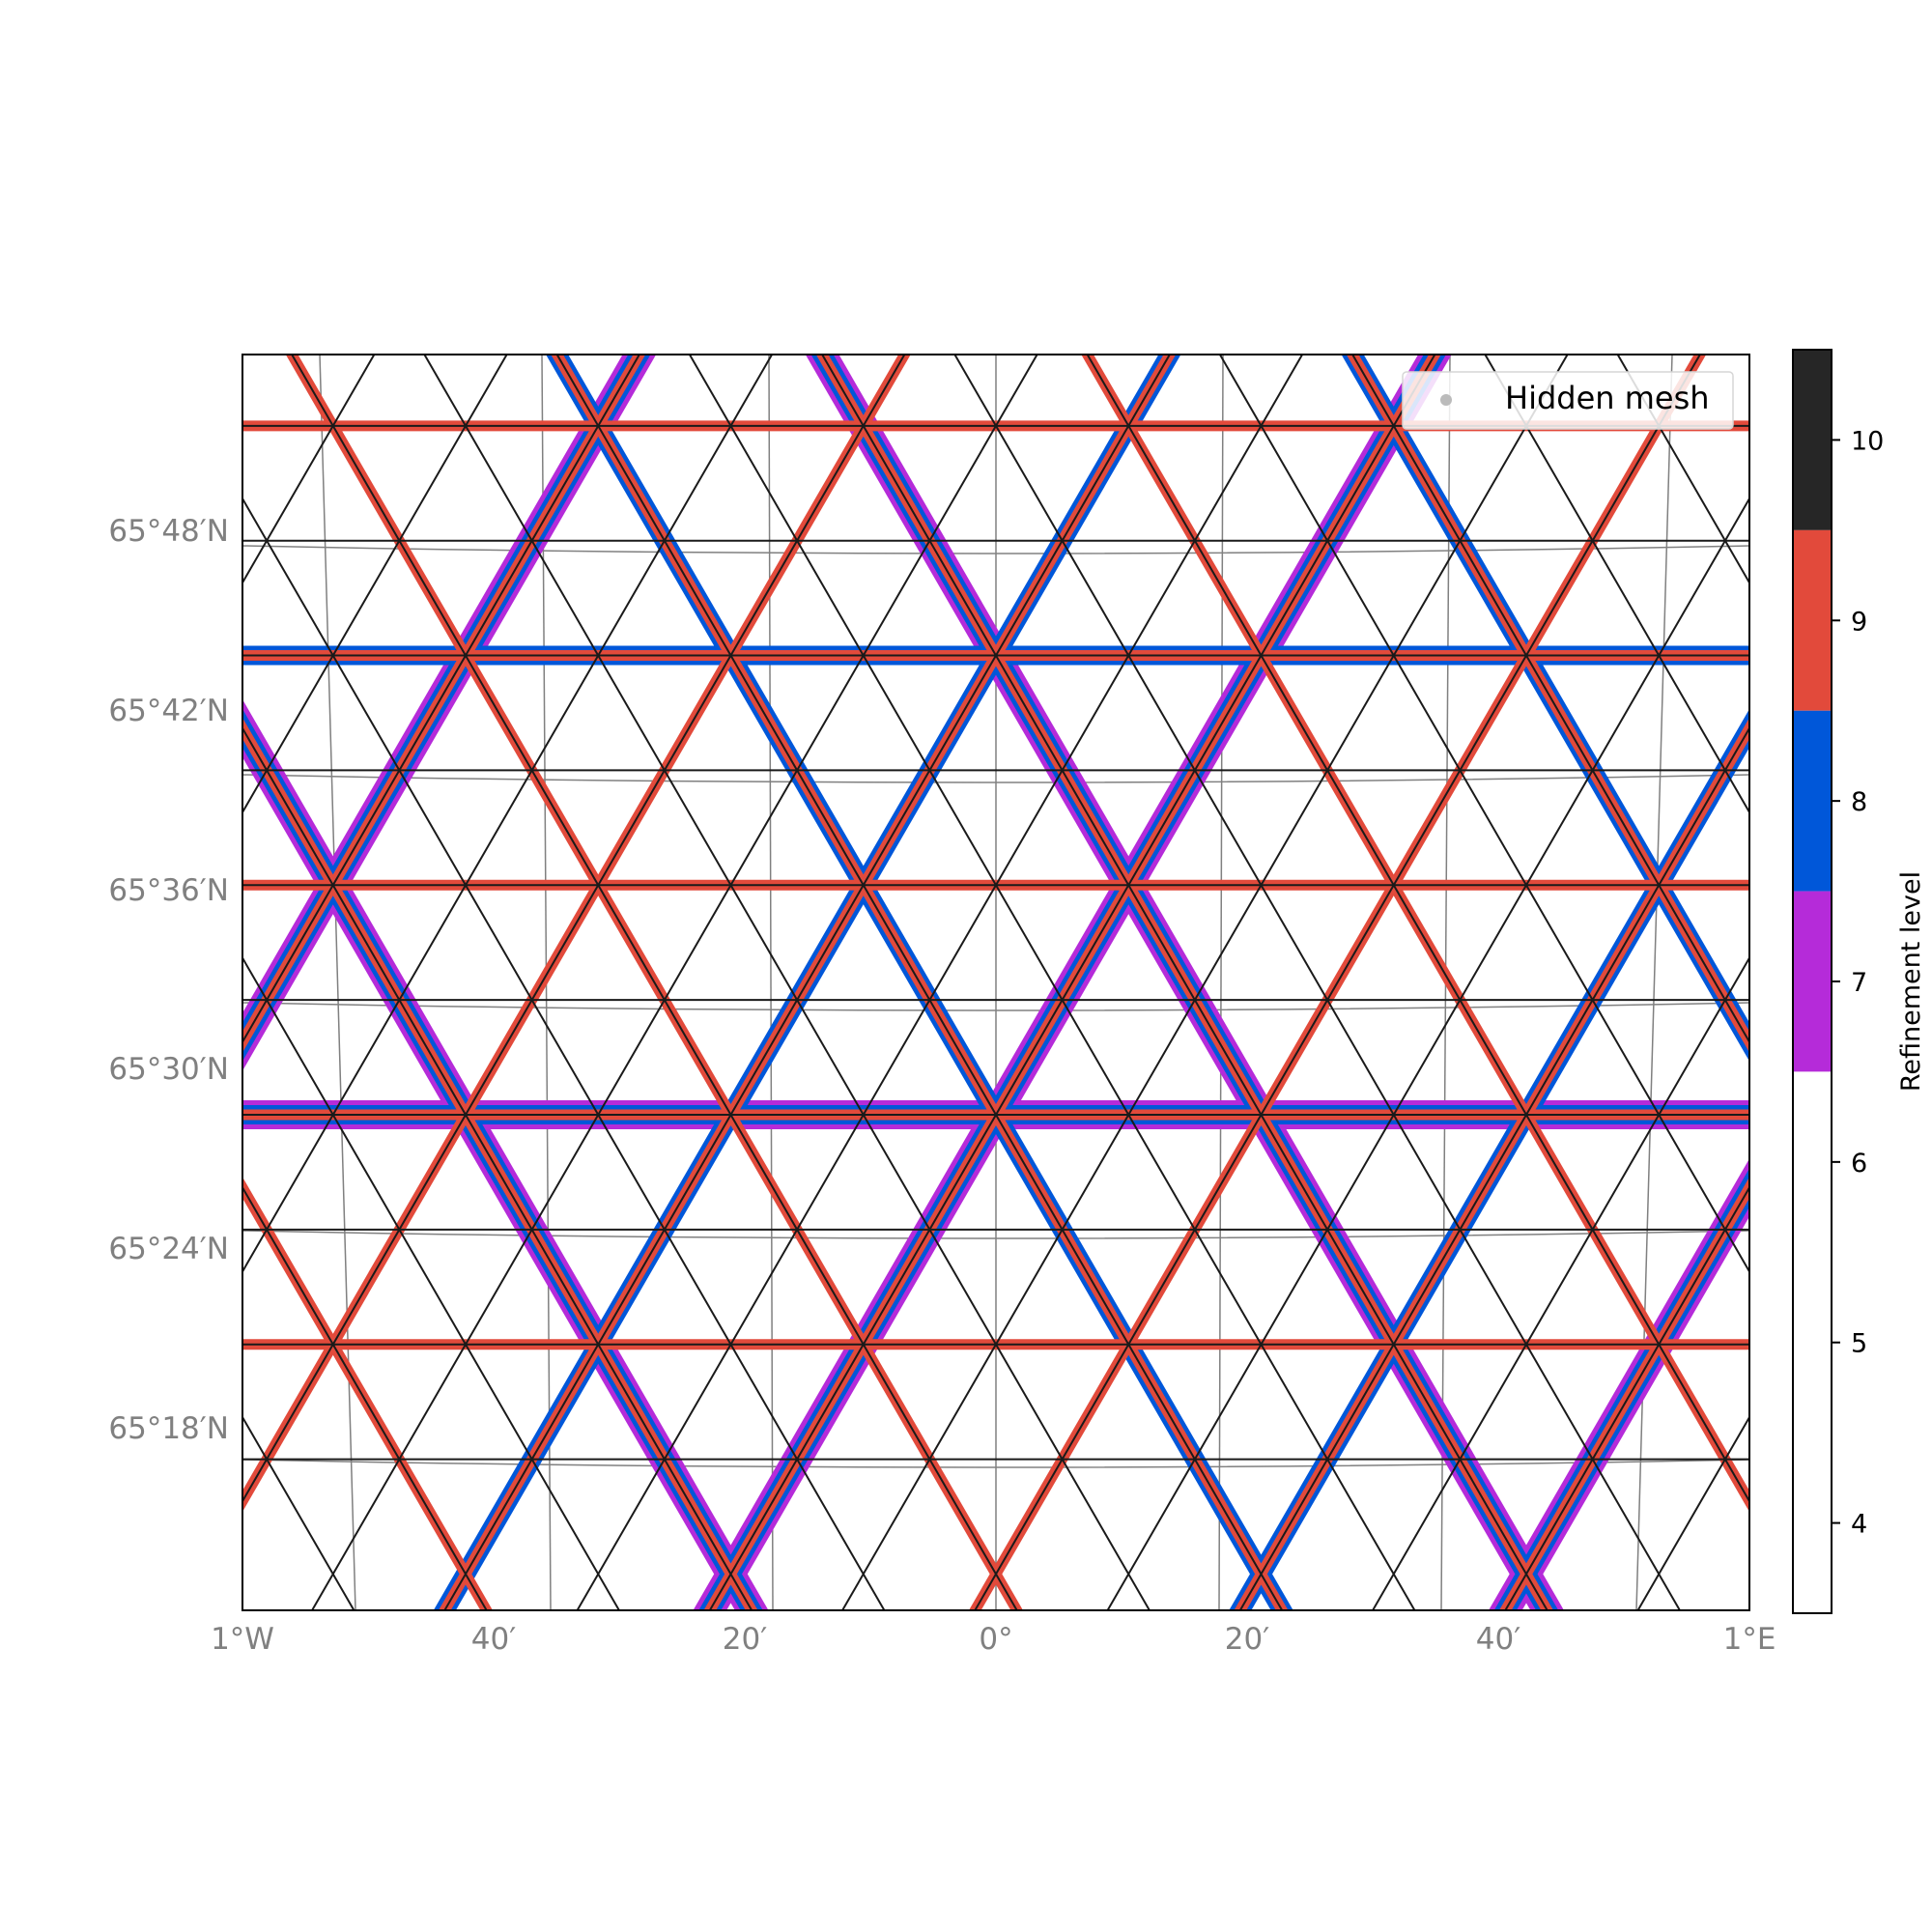 The image size is (1932, 1932). I want to click on legend-marker-icon, so click(1446, 400).